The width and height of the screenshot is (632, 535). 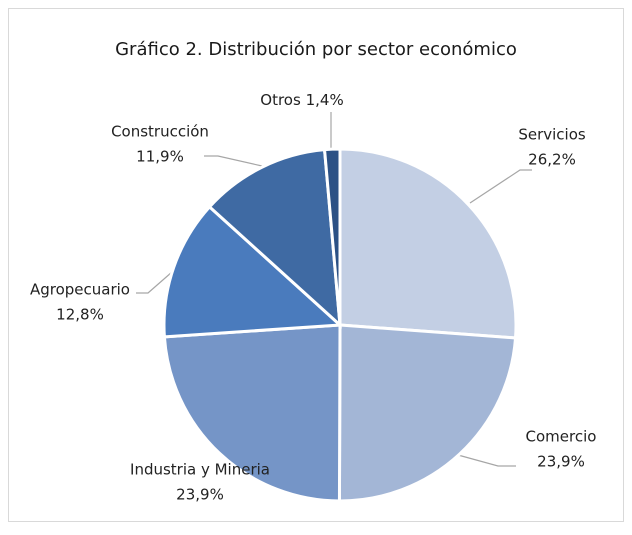 I want to click on slice-label-group: Otros 1,4%, so click(x=301, y=100).